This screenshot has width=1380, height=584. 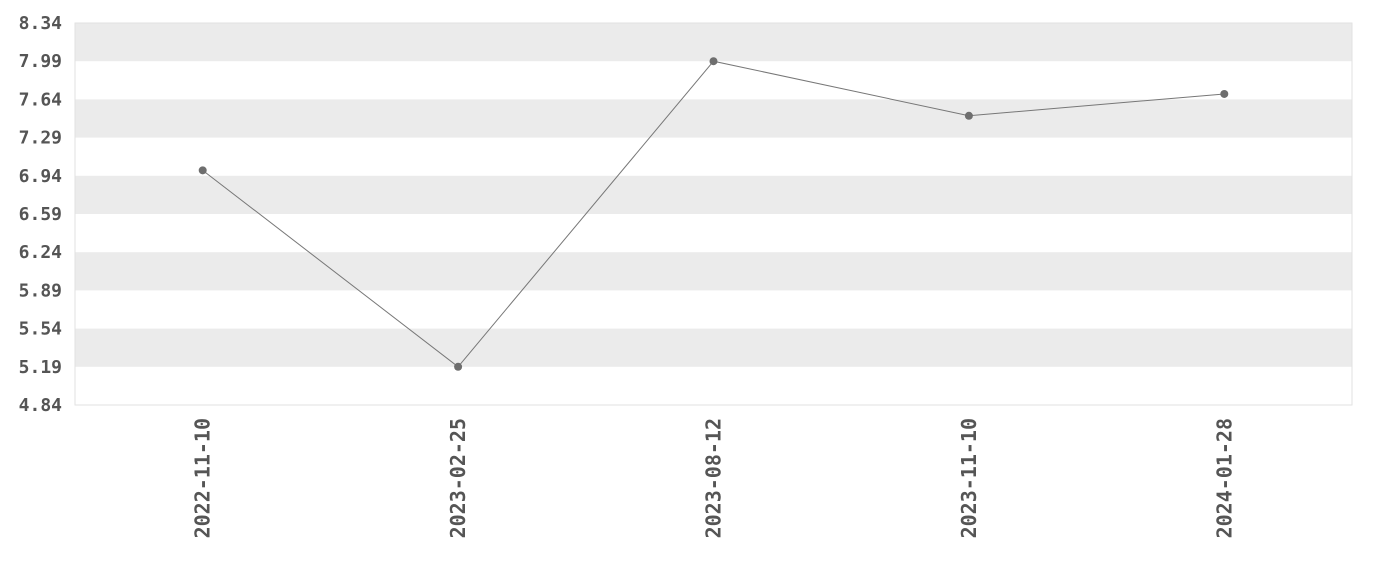 What do you see at coordinates (40, 138) in the screenshot?
I see `y-tick-label: 7.29` at bounding box center [40, 138].